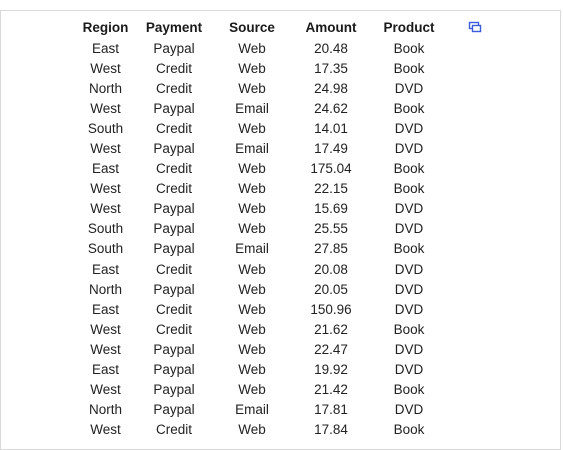 The height and width of the screenshot is (450, 563). I want to click on table-row: West Paypal Email 17.49 DVD, so click(261, 148).